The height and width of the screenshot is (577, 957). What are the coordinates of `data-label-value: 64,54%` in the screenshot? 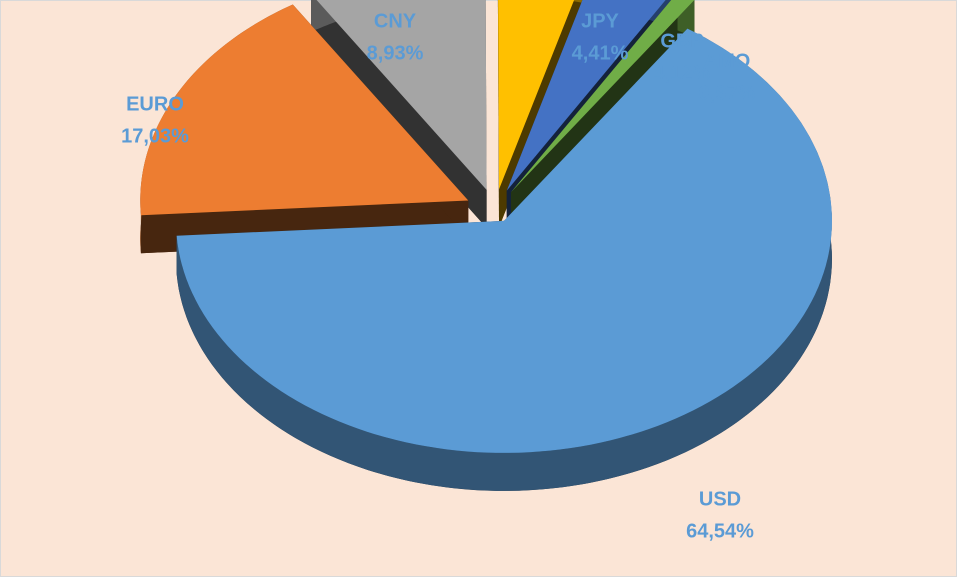 It's located at (720, 531).